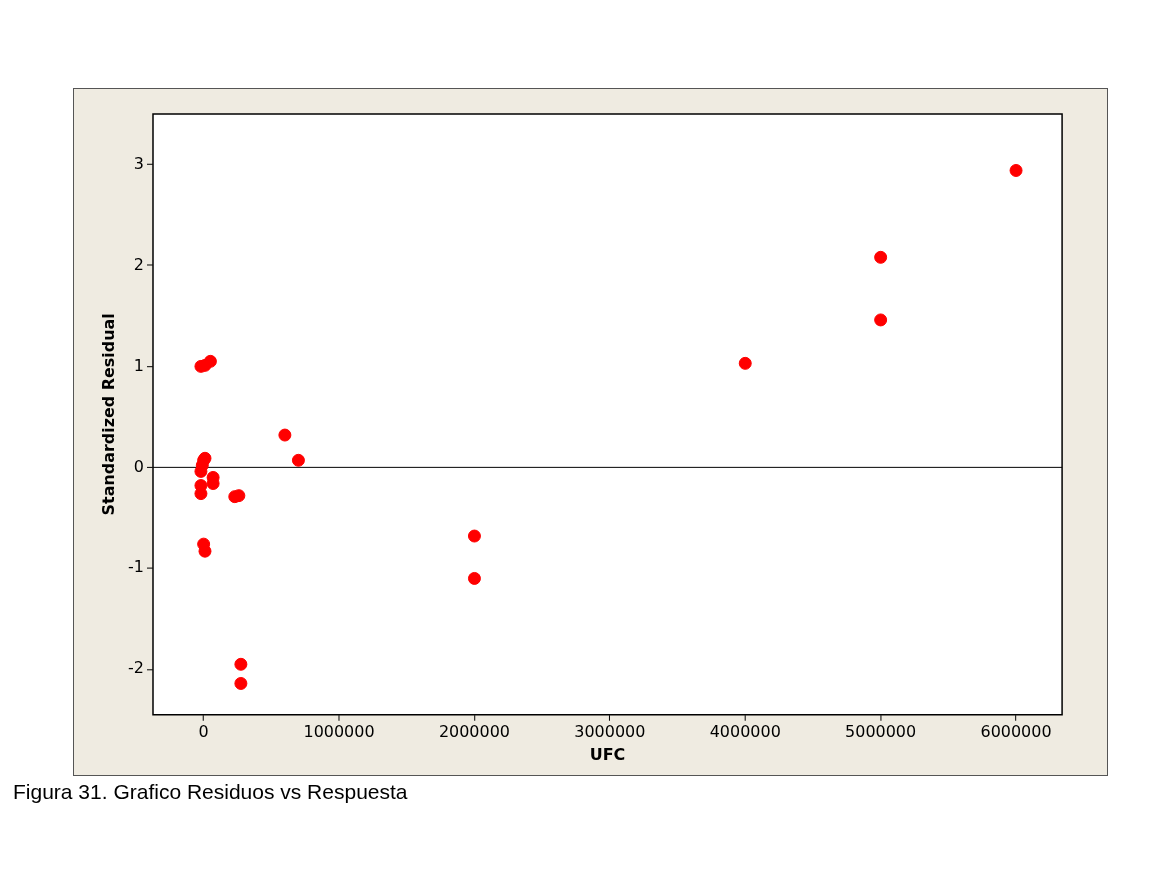  What do you see at coordinates (607, 754) in the screenshot?
I see `x-axis-title: UFC` at bounding box center [607, 754].